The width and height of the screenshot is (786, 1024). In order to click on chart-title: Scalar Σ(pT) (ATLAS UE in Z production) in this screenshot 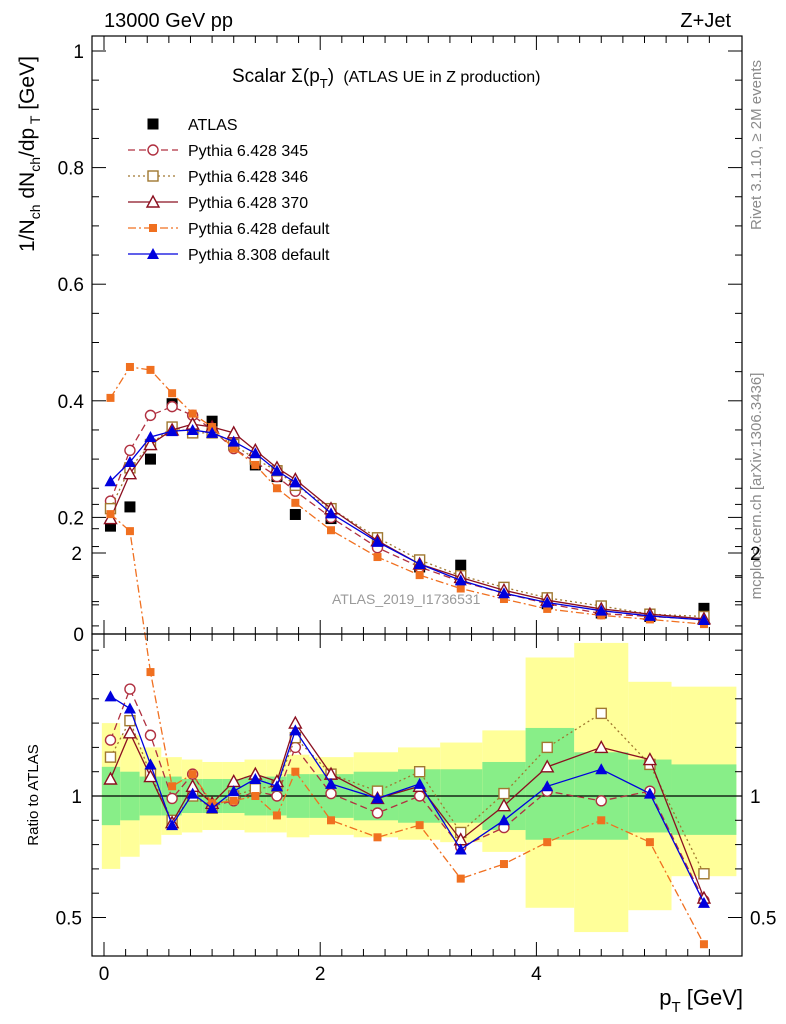, I will do `click(386, 78)`.